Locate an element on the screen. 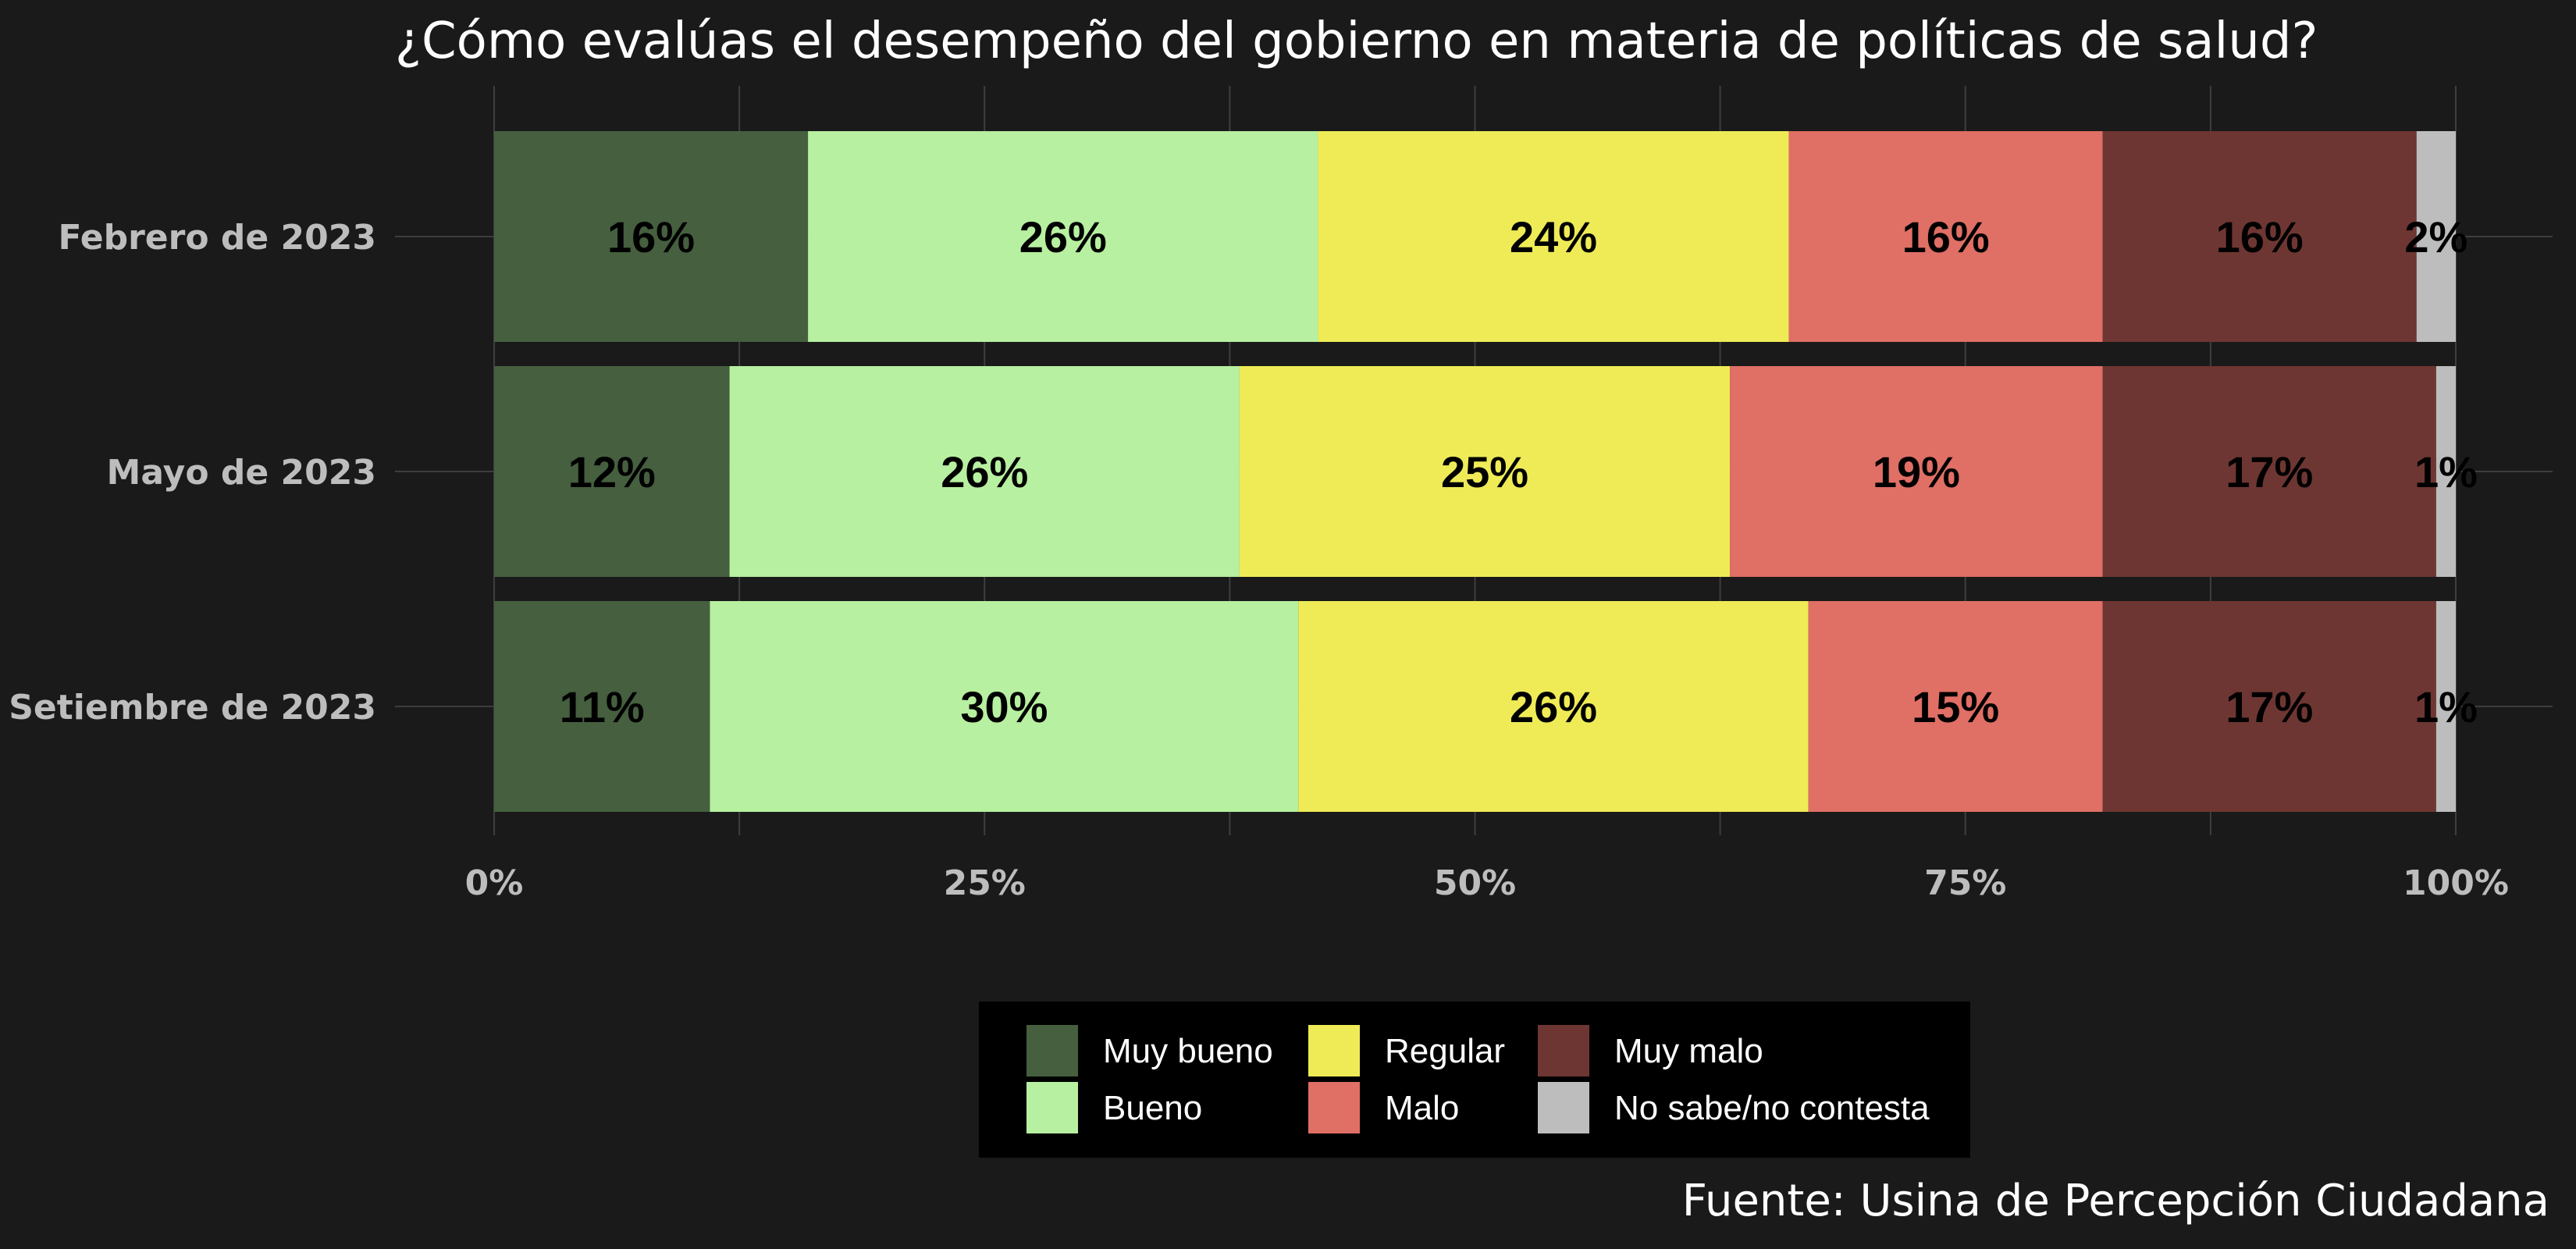  bar-muy-malo-setiembre-de-2023 is located at coordinates (2269, 706).